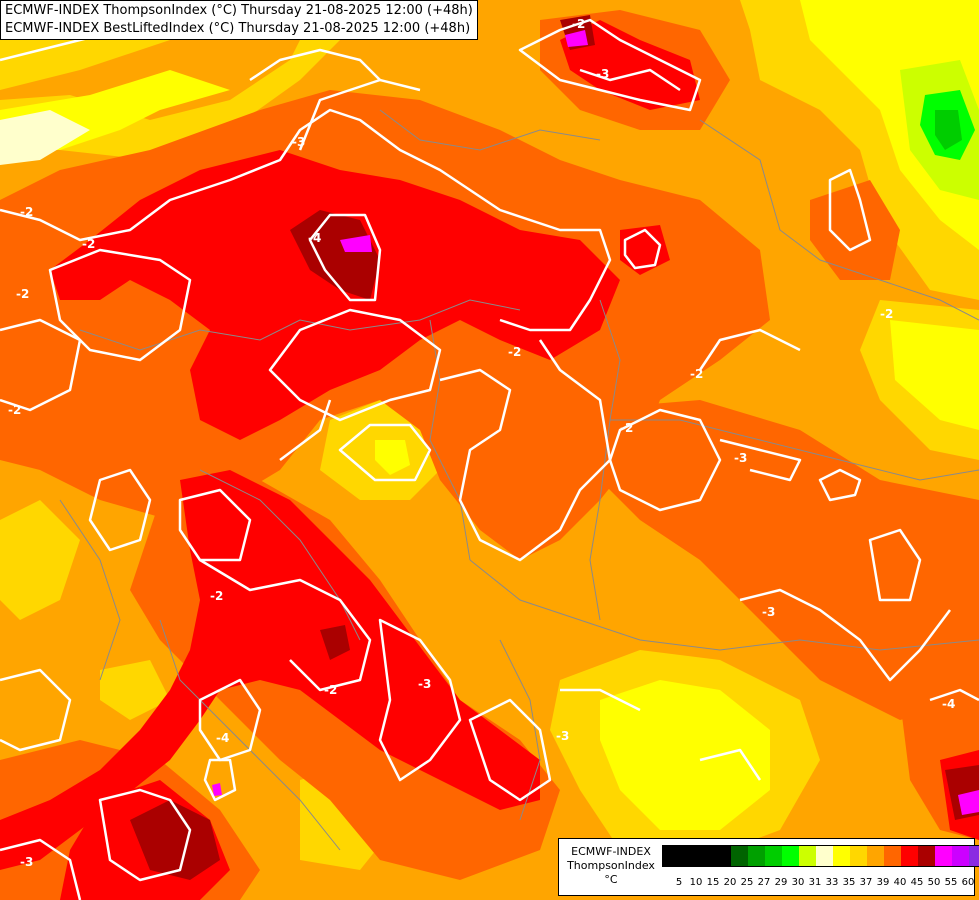 This screenshot has height=900, width=979. What do you see at coordinates (764, 882) in the screenshot?
I see `legend-tick: 27` at bounding box center [764, 882].